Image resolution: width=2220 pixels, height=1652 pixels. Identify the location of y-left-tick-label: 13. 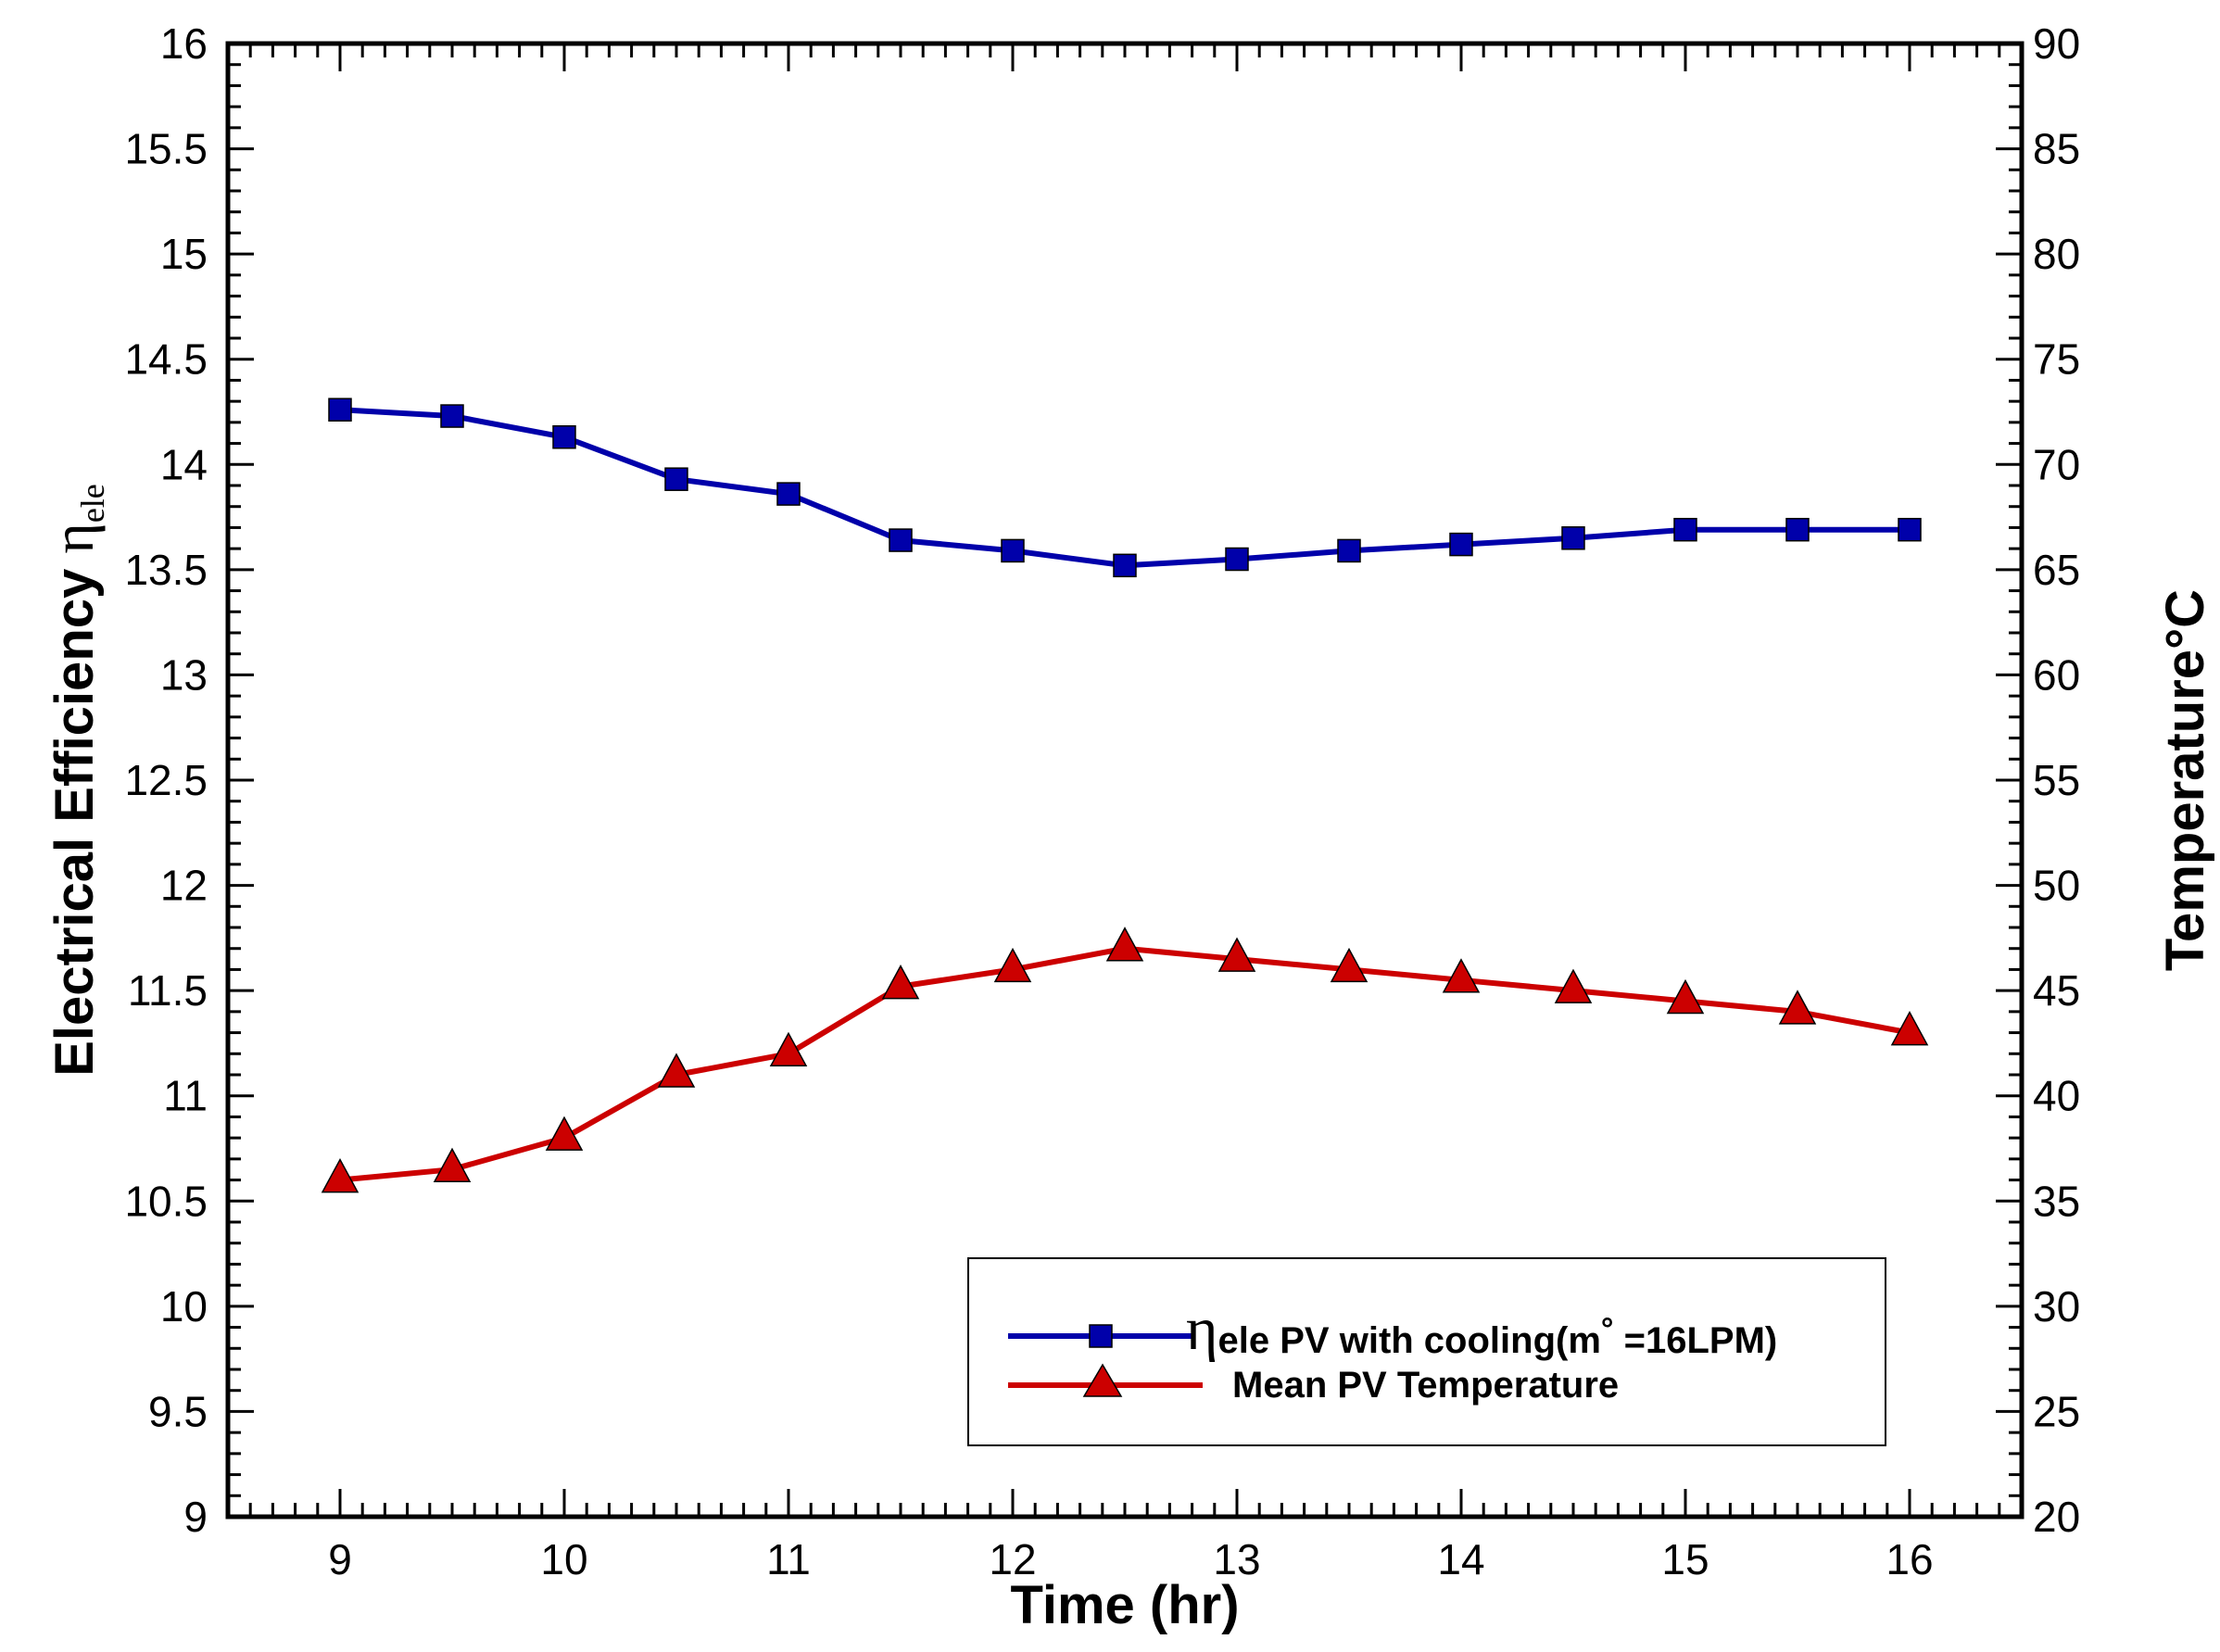
(184, 675).